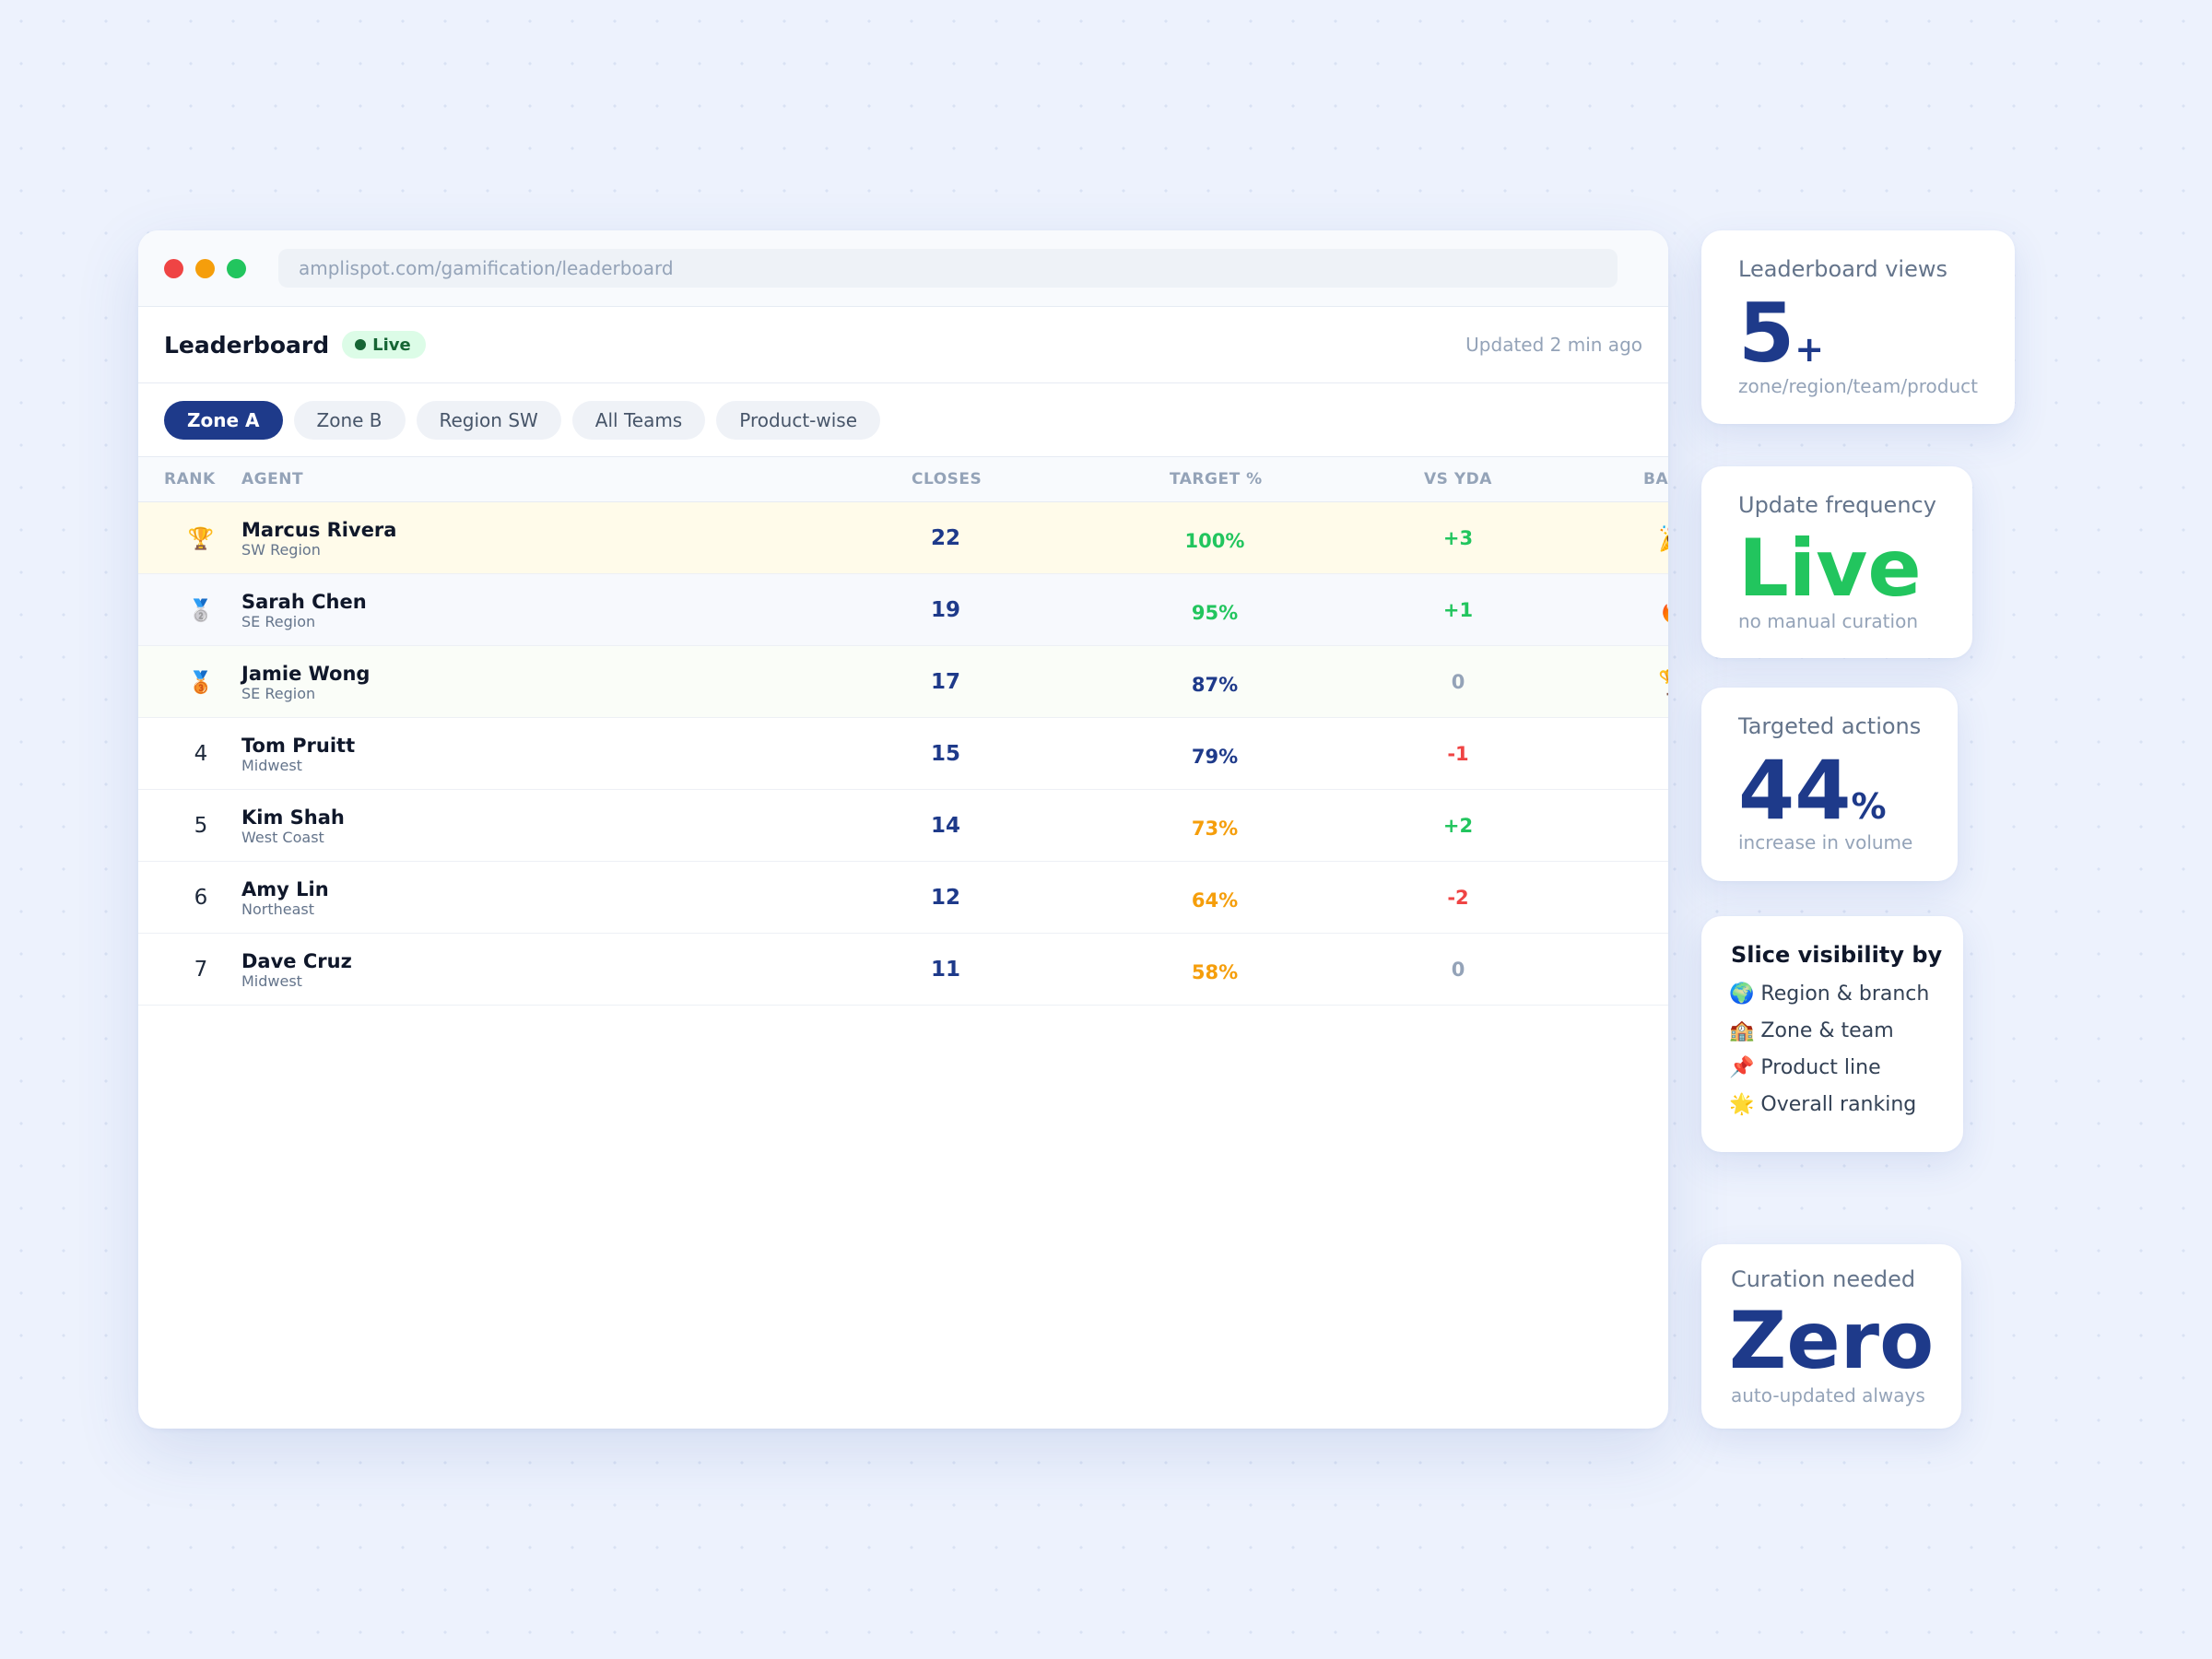 The height and width of the screenshot is (1659, 2212). I want to click on closes-value: 11, so click(945, 970).